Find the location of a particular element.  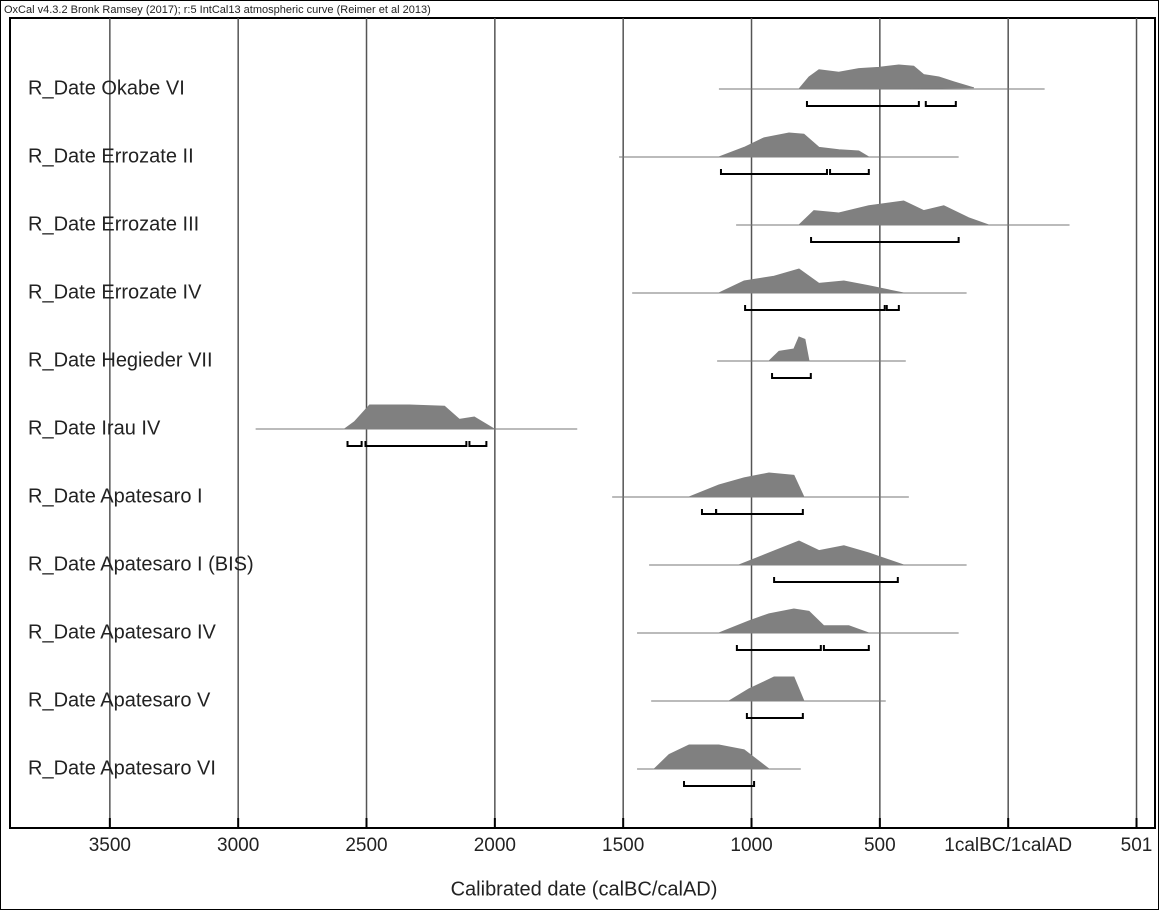

row-label: R_Date Apatesaro I is located at coordinates (115, 496).